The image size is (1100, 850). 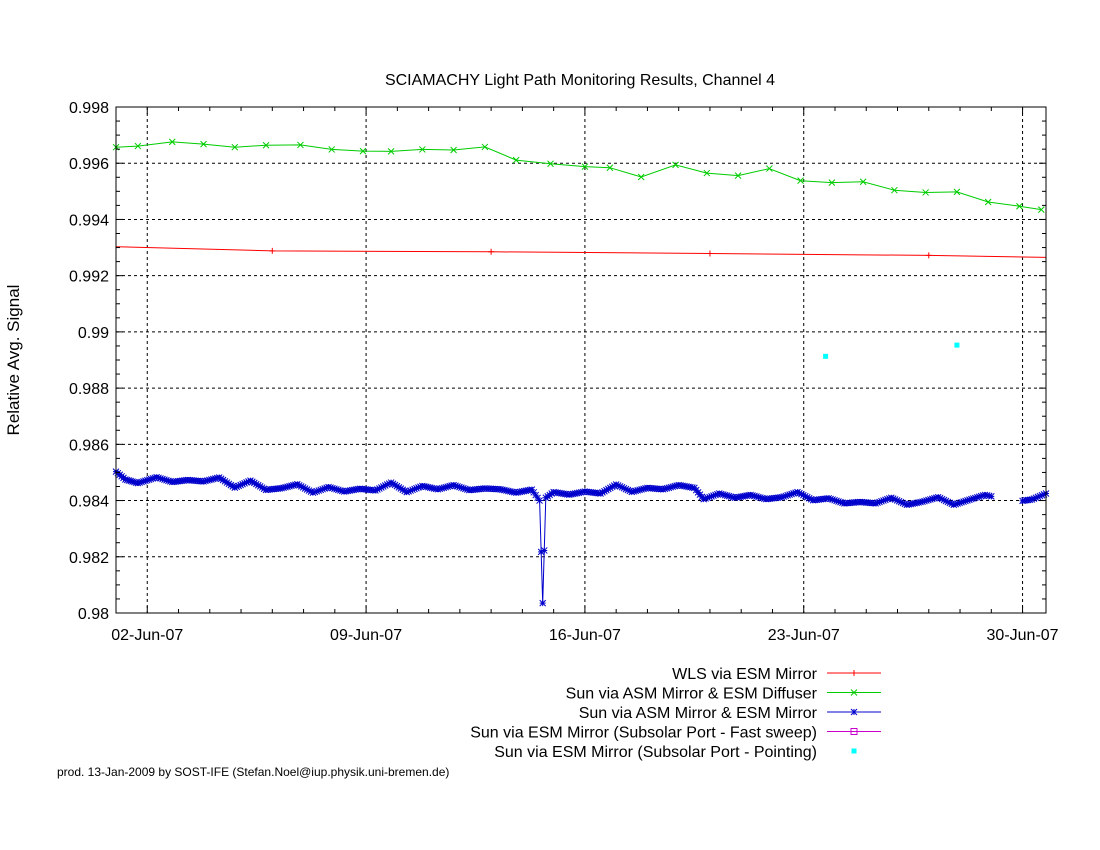 I want to click on y-tick-label: 0.996, so click(x=89, y=164).